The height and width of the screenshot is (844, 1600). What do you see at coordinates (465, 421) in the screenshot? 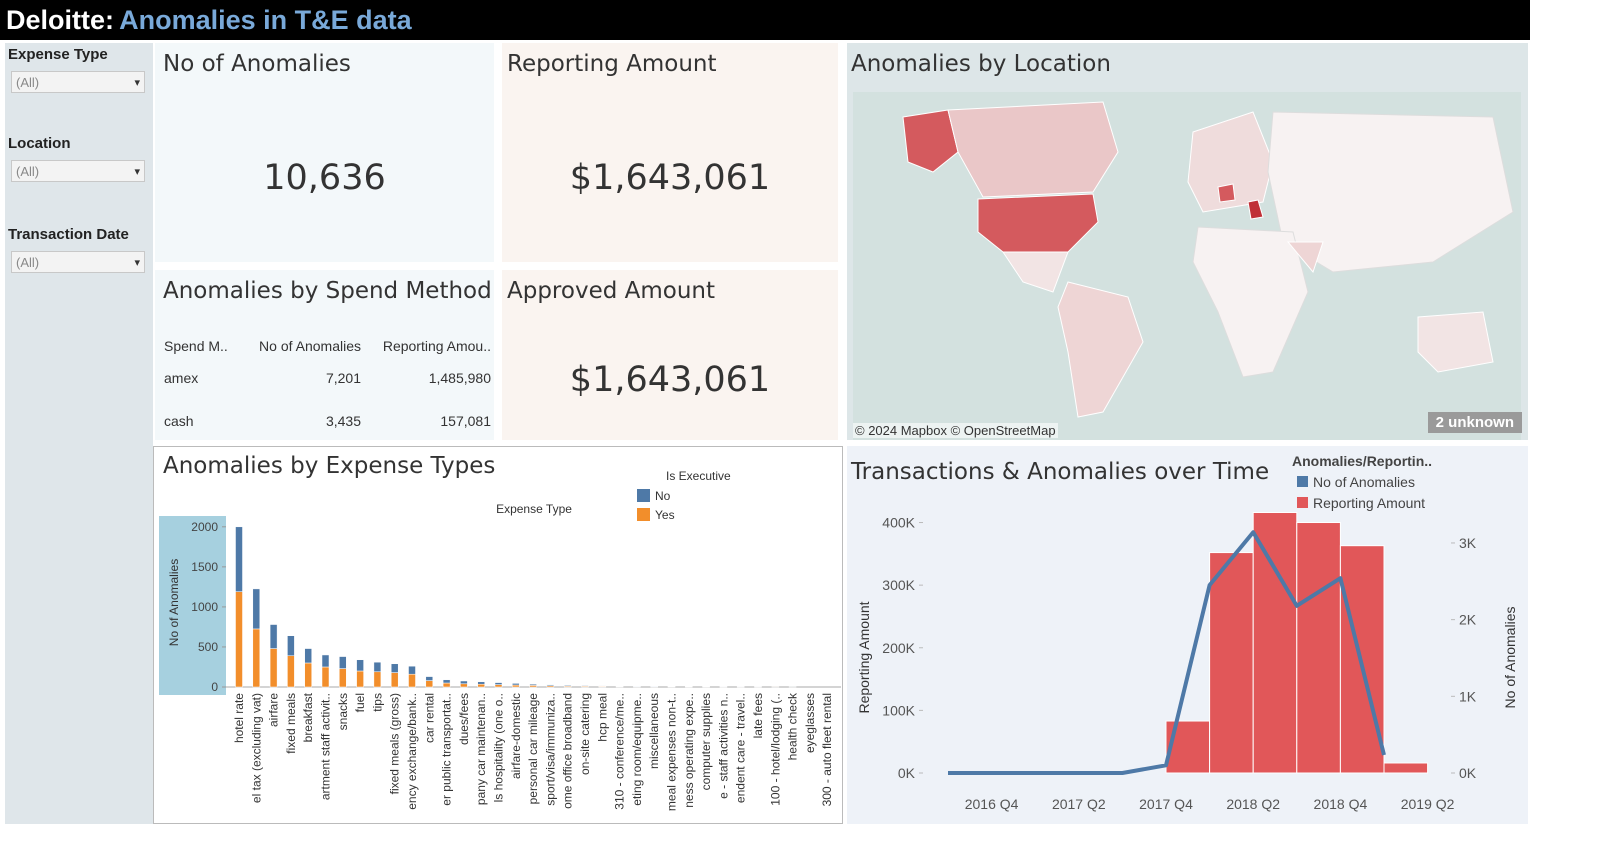
I see `table-cell: 157,081` at bounding box center [465, 421].